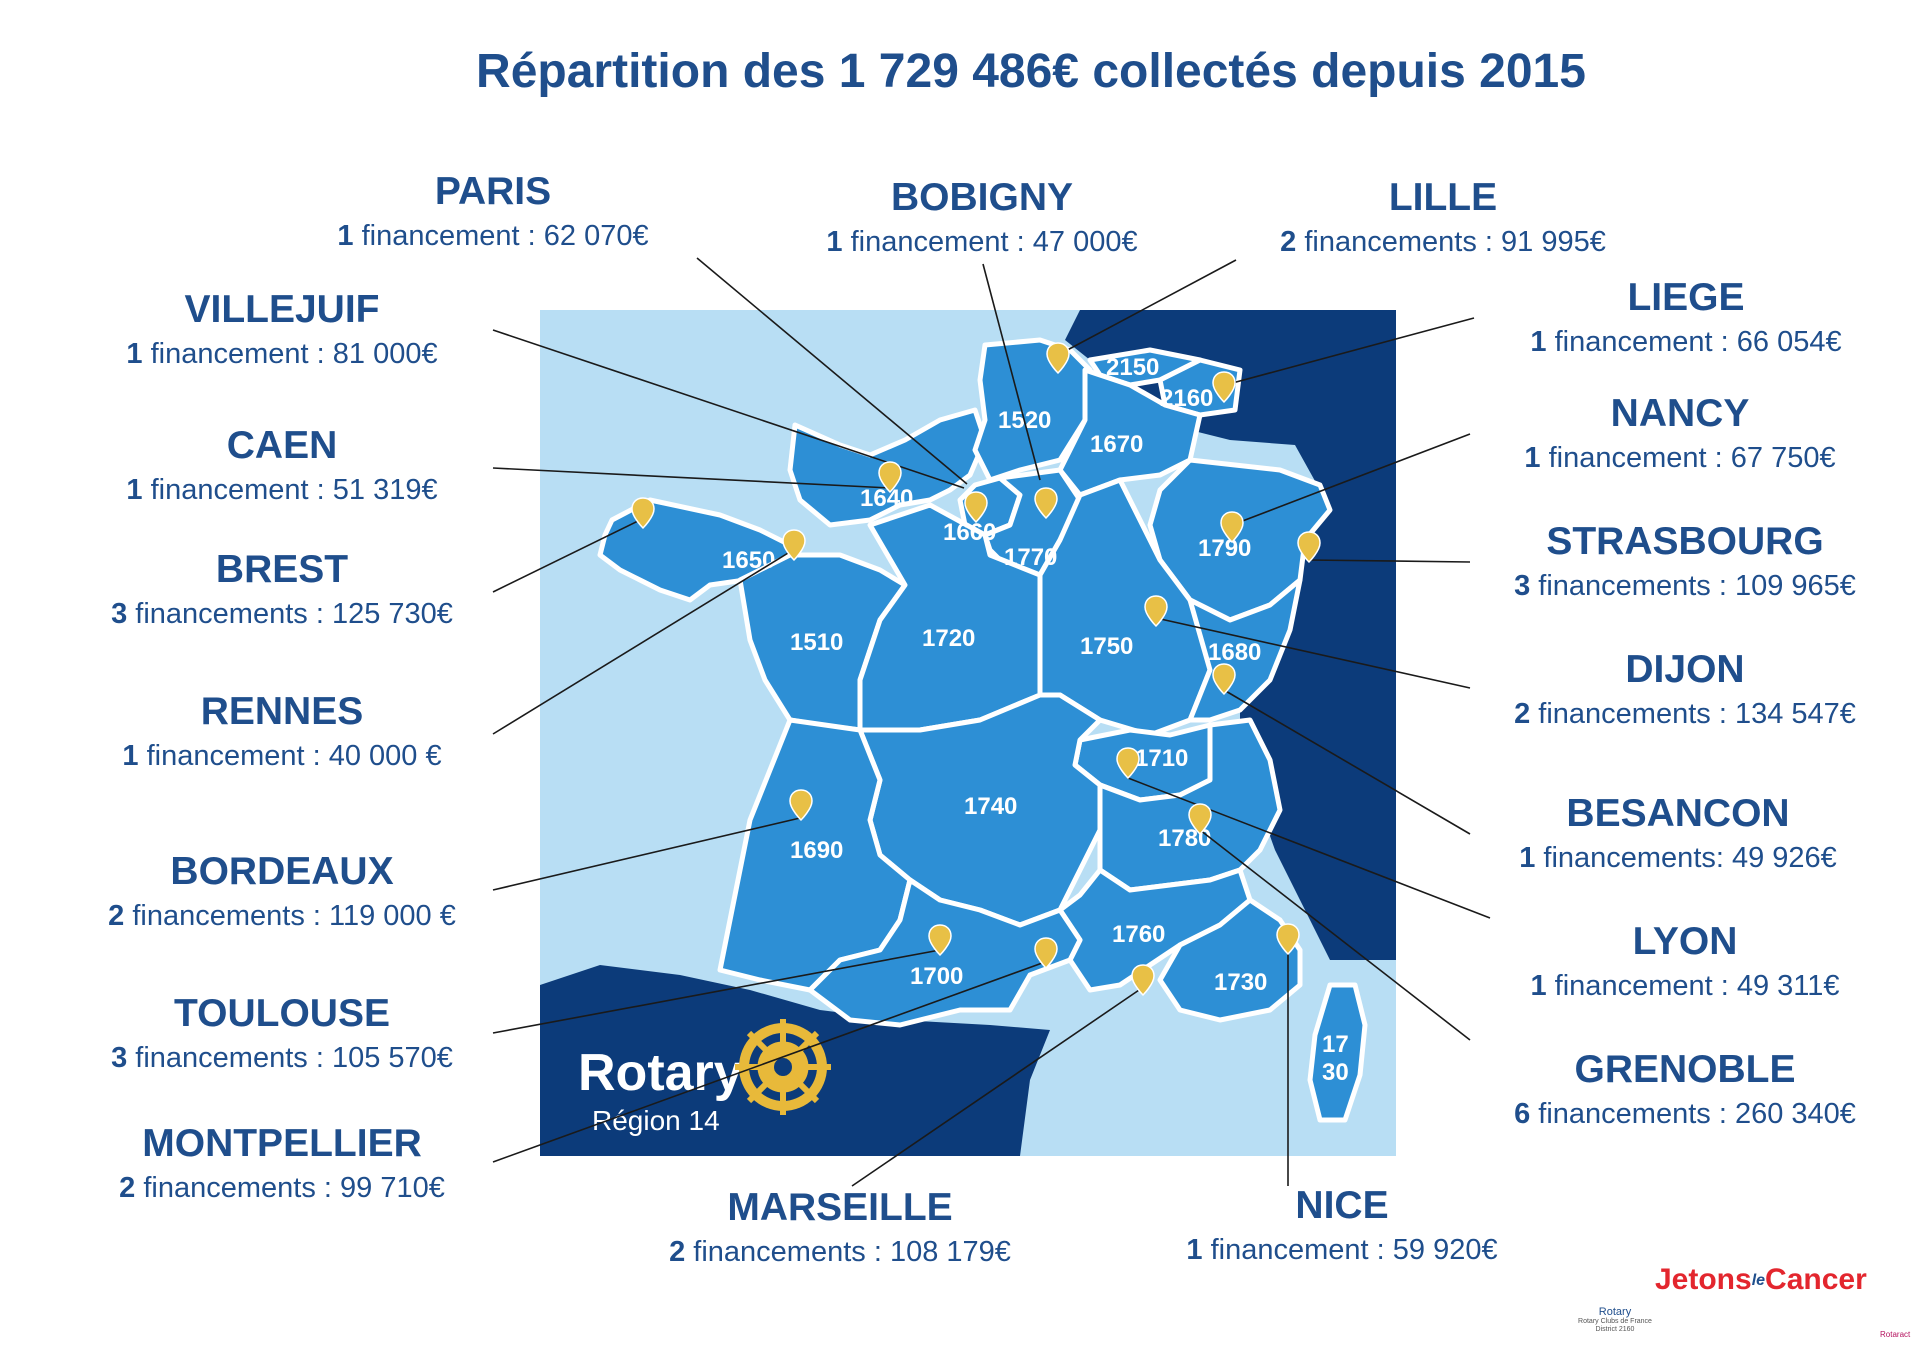 The width and height of the screenshot is (1920, 1357). Describe the element at coordinates (566, 556) in the screenshot. I see `leader-line-brest` at that location.